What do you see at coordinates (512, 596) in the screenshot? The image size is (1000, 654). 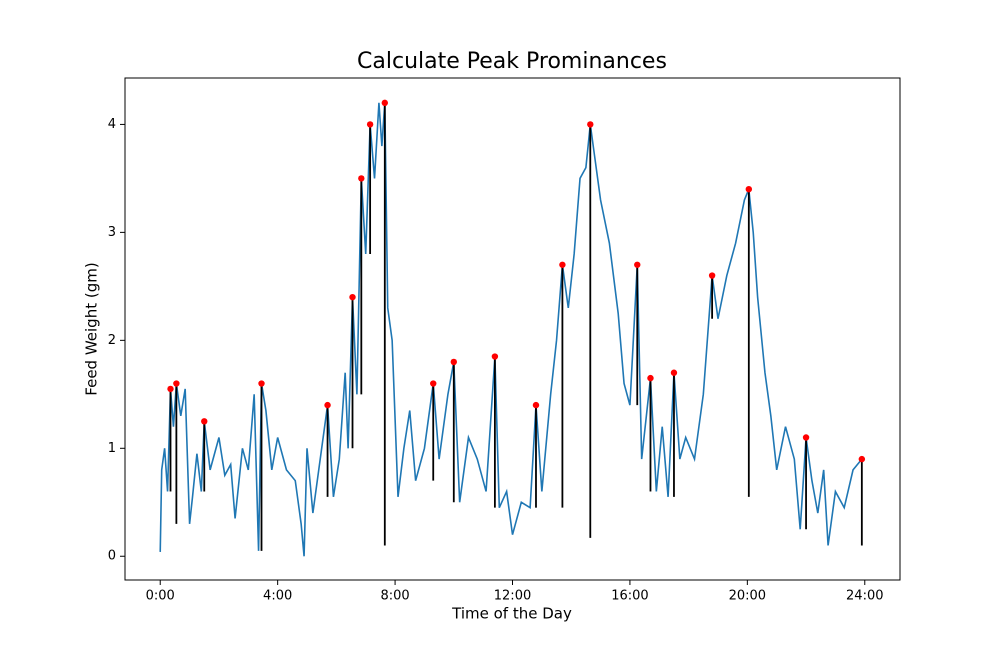 I see `x-tick-label: 12:00` at bounding box center [512, 596].